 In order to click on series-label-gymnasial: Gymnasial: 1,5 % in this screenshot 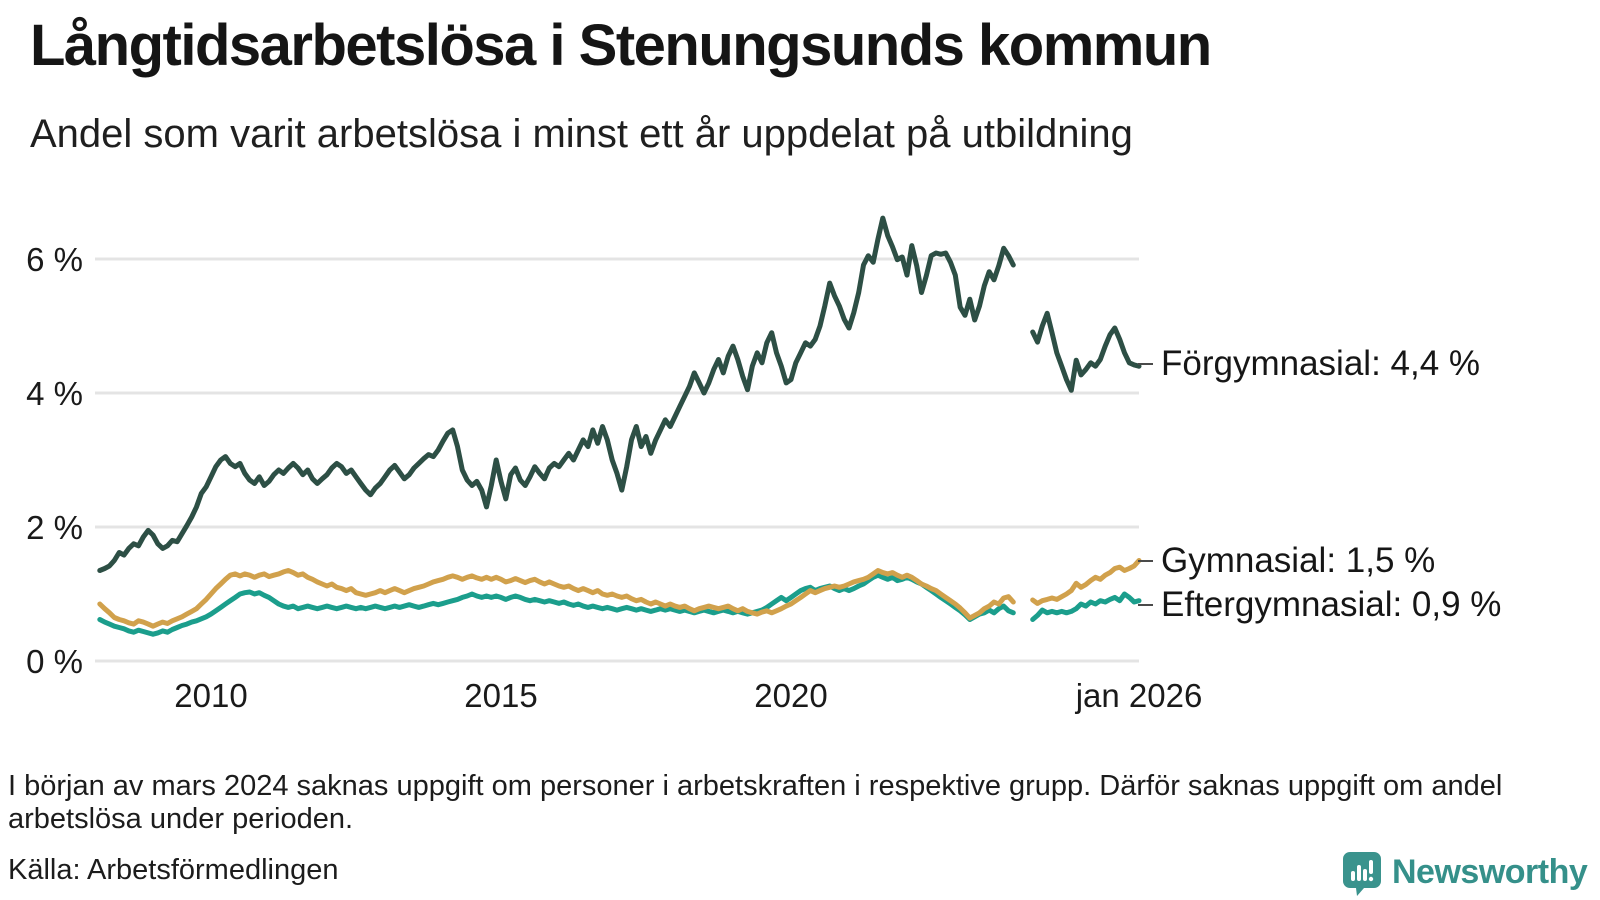, I will do `click(1286, 561)`.